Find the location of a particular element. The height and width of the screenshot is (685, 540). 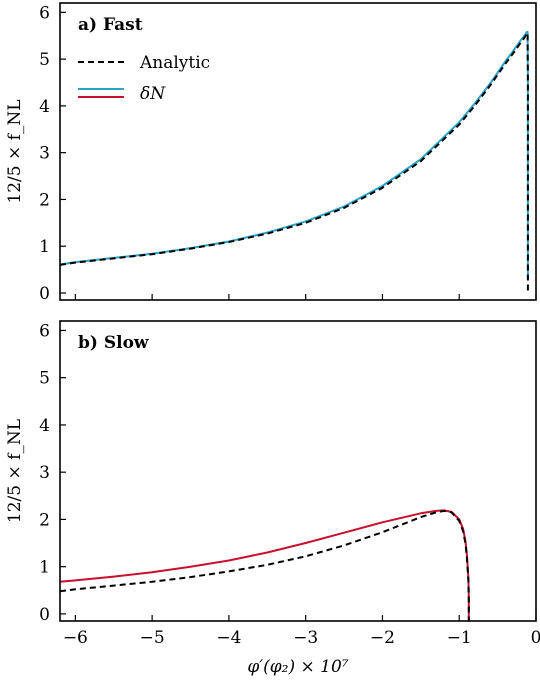

panel-b-label: b) Slow is located at coordinates (113, 343).